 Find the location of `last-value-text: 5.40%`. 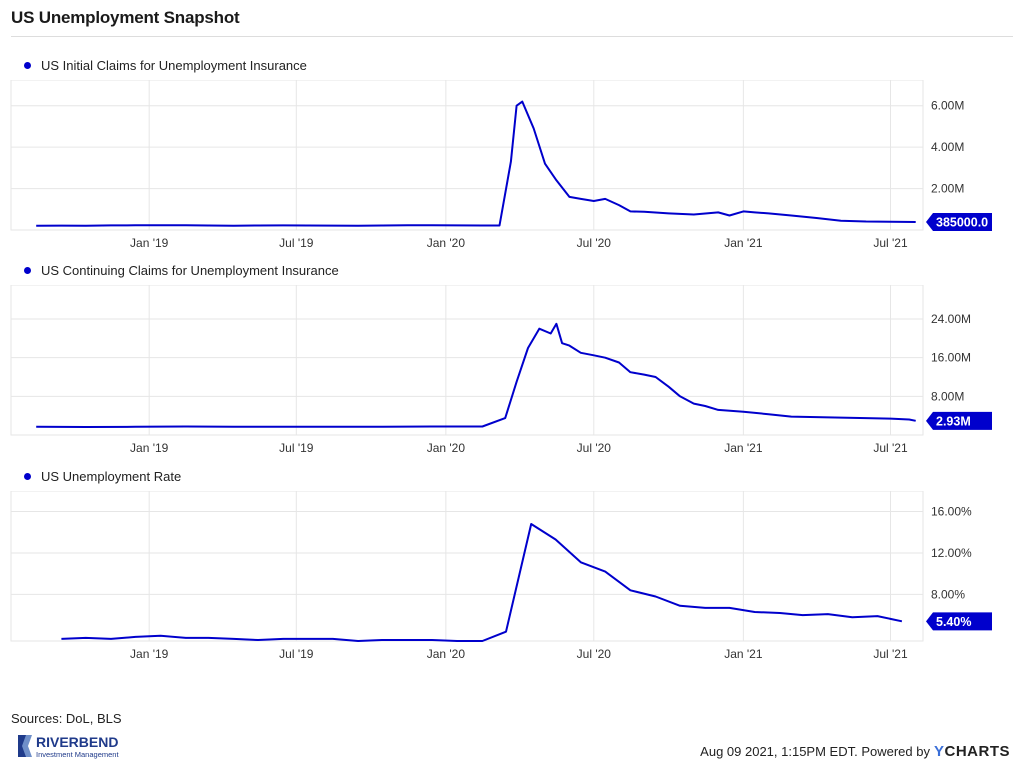

last-value-text: 5.40% is located at coordinates (953, 622).